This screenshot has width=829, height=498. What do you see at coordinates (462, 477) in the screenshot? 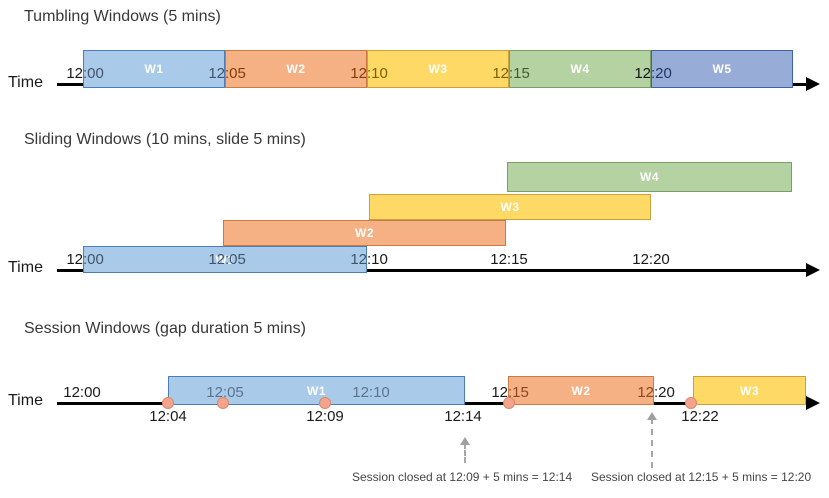
I see `session-closed-note: Session closed at 12:09 + 5 mins = 12:14` at bounding box center [462, 477].